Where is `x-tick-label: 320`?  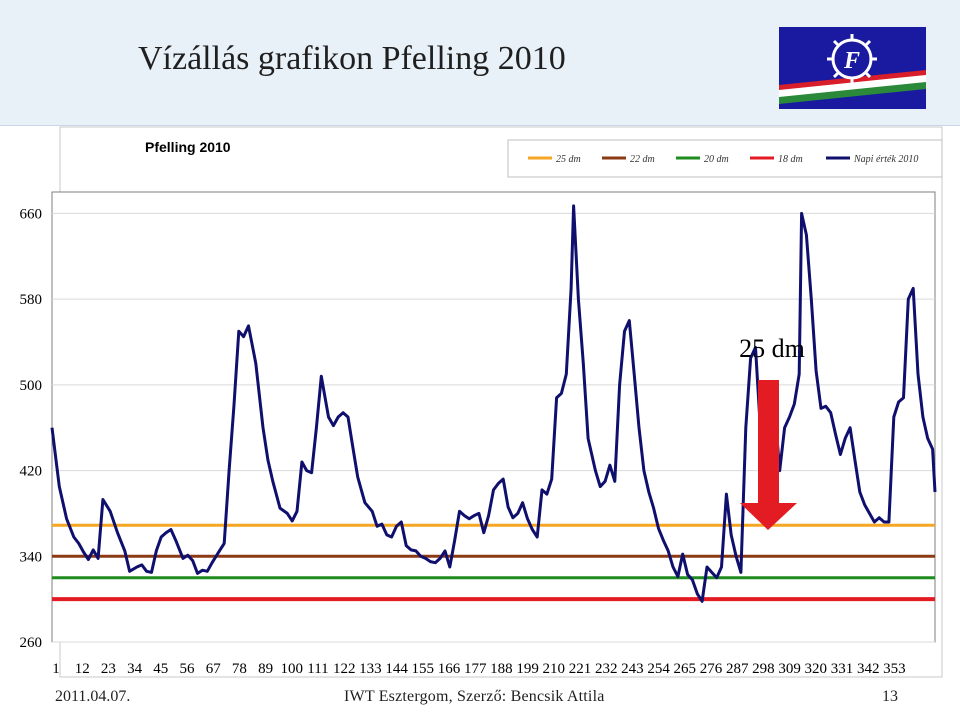
x-tick-label: 320 is located at coordinates (816, 669).